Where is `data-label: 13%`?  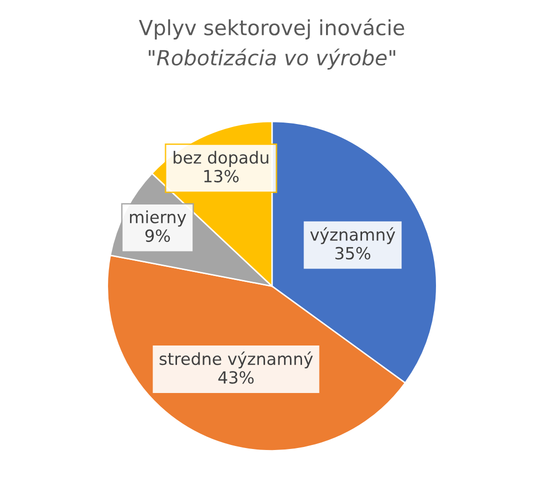 data-label: 13% is located at coordinates (221, 176).